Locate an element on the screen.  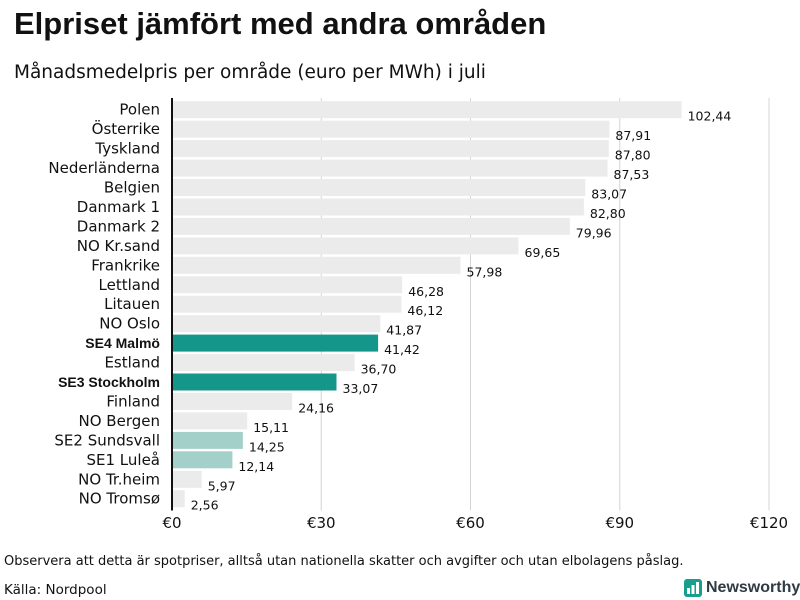
value-label-4: 83,07 is located at coordinates (609, 194).